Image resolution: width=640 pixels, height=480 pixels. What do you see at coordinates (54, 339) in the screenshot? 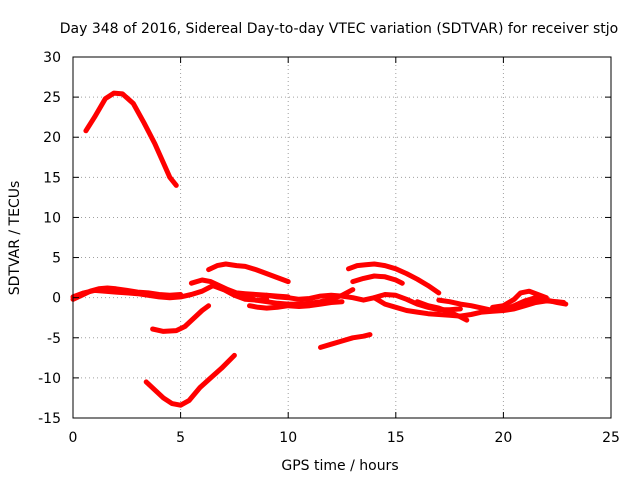
I see `y-tick-label: -5` at bounding box center [54, 339].